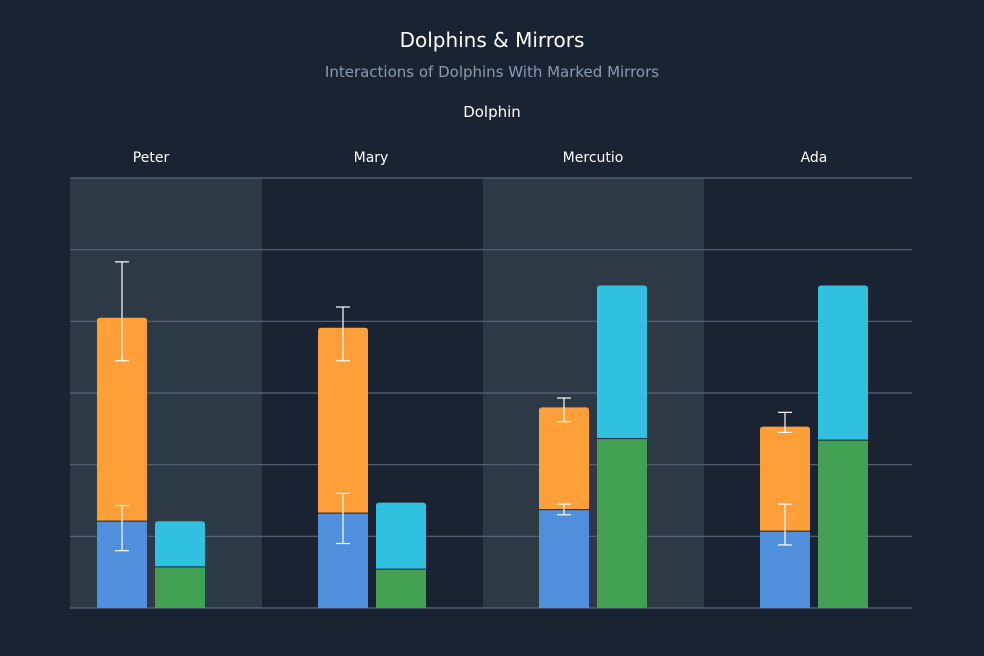  What do you see at coordinates (593, 158) in the screenshot?
I see `category-label: Mercutio` at bounding box center [593, 158].